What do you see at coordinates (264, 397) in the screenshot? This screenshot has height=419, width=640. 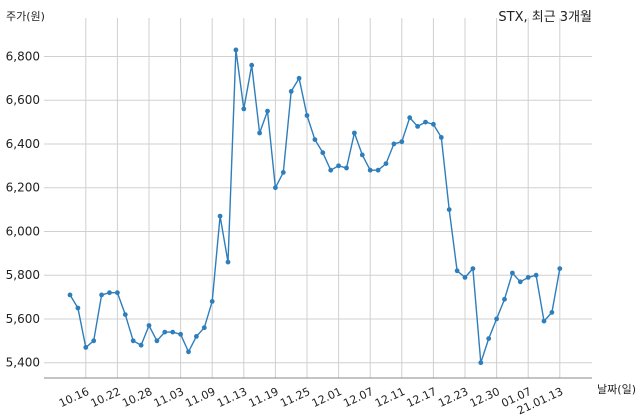 I see `x-tick-label: 11.19` at bounding box center [264, 397].